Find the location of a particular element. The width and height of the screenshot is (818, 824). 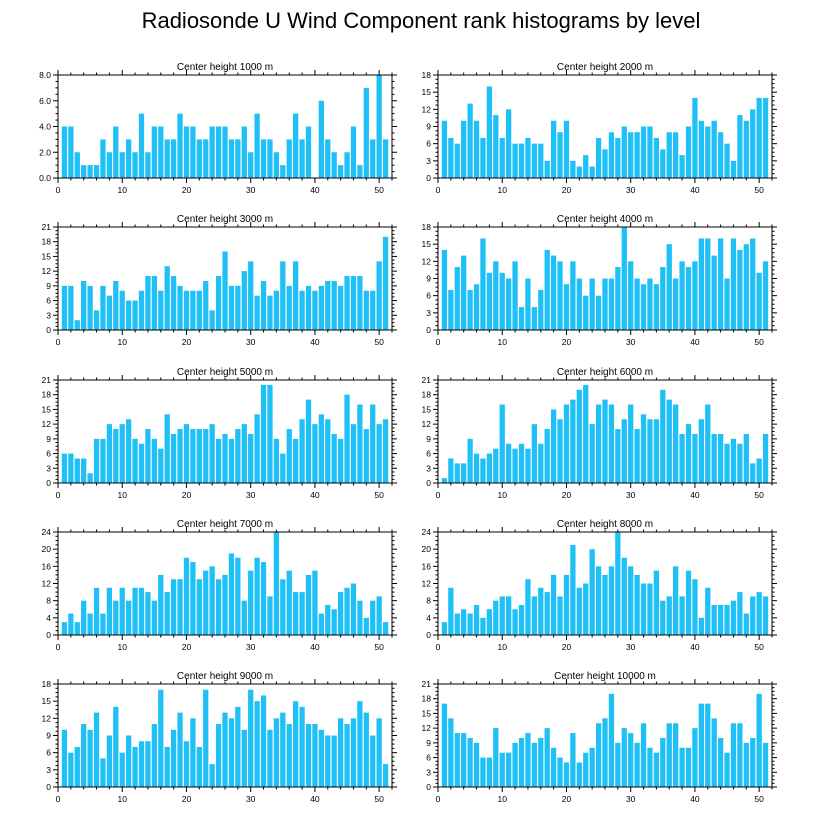

y-tick-label: 8 is located at coordinates (48, 601).